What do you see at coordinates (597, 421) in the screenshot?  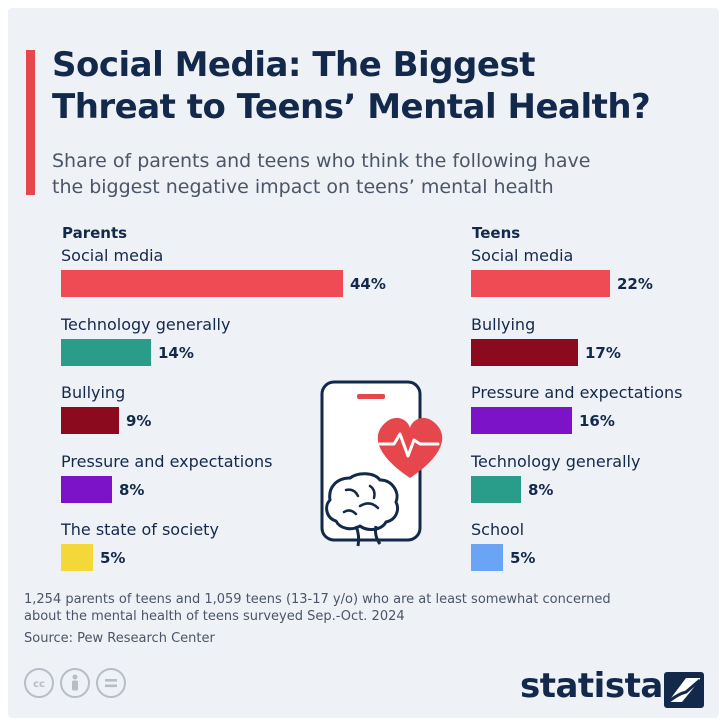 I see `teens-value-label: 16%` at bounding box center [597, 421].